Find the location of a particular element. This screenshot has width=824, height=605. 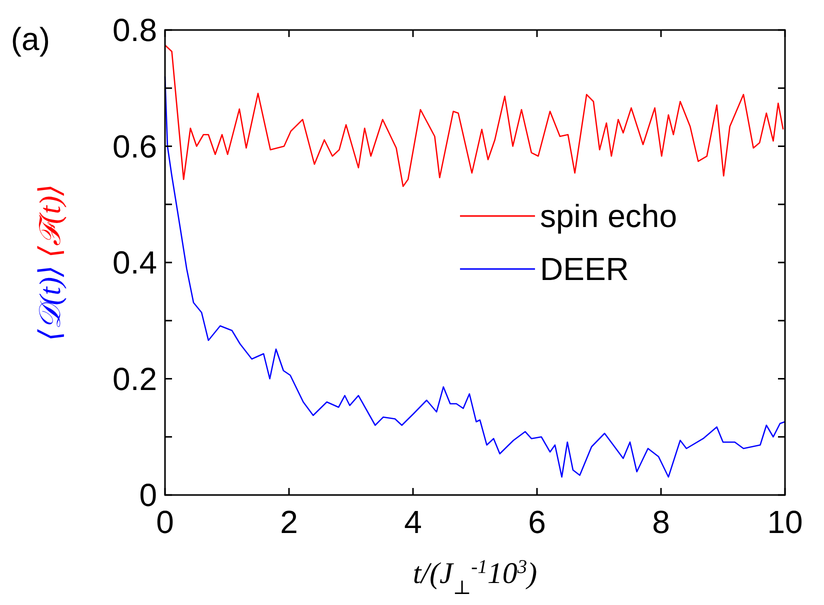

text: (a) is located at coordinates (30, 39).